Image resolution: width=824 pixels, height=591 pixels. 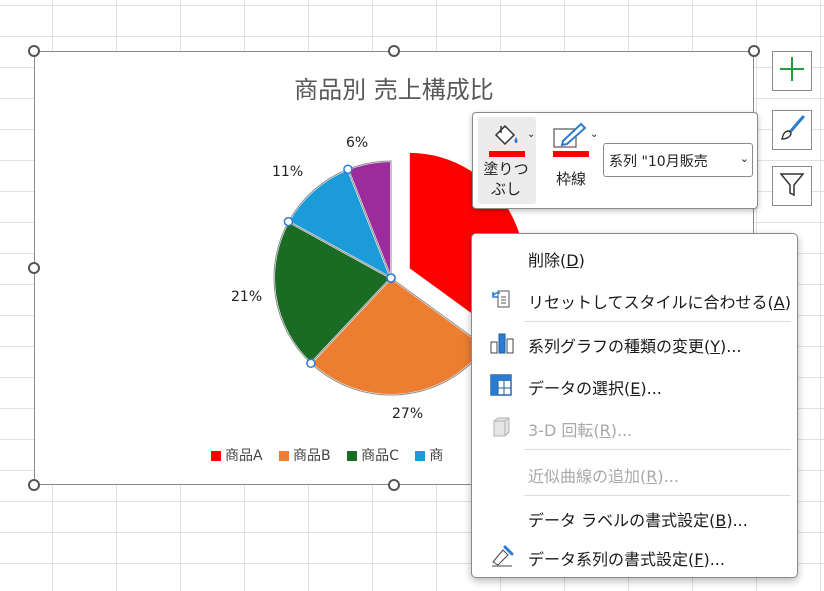 What do you see at coordinates (506, 138) in the screenshot?
I see `paint-bucket-icon` at bounding box center [506, 138].